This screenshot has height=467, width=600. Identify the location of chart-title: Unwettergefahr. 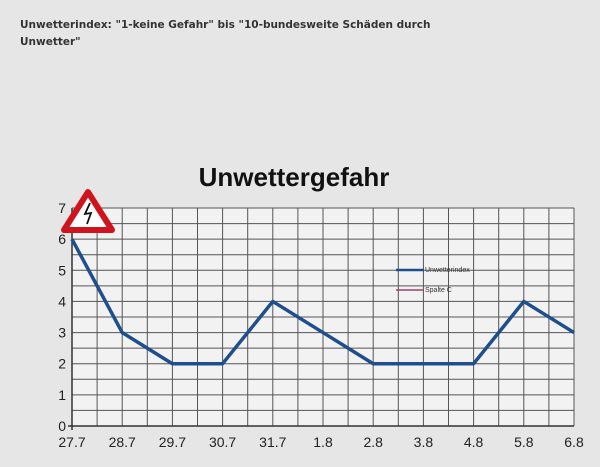
(294, 177).